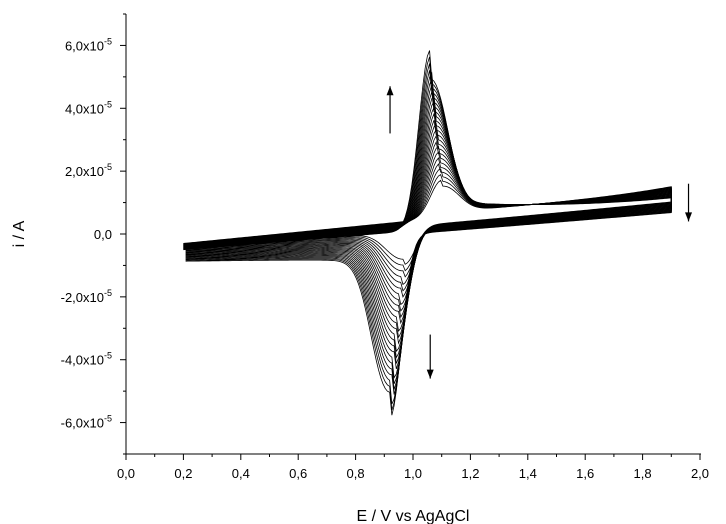 This screenshot has width=726, height=524. What do you see at coordinates (88, 107) in the screenshot?
I see `y-tick-label: 4,0x10⁻⁵` at bounding box center [88, 107].